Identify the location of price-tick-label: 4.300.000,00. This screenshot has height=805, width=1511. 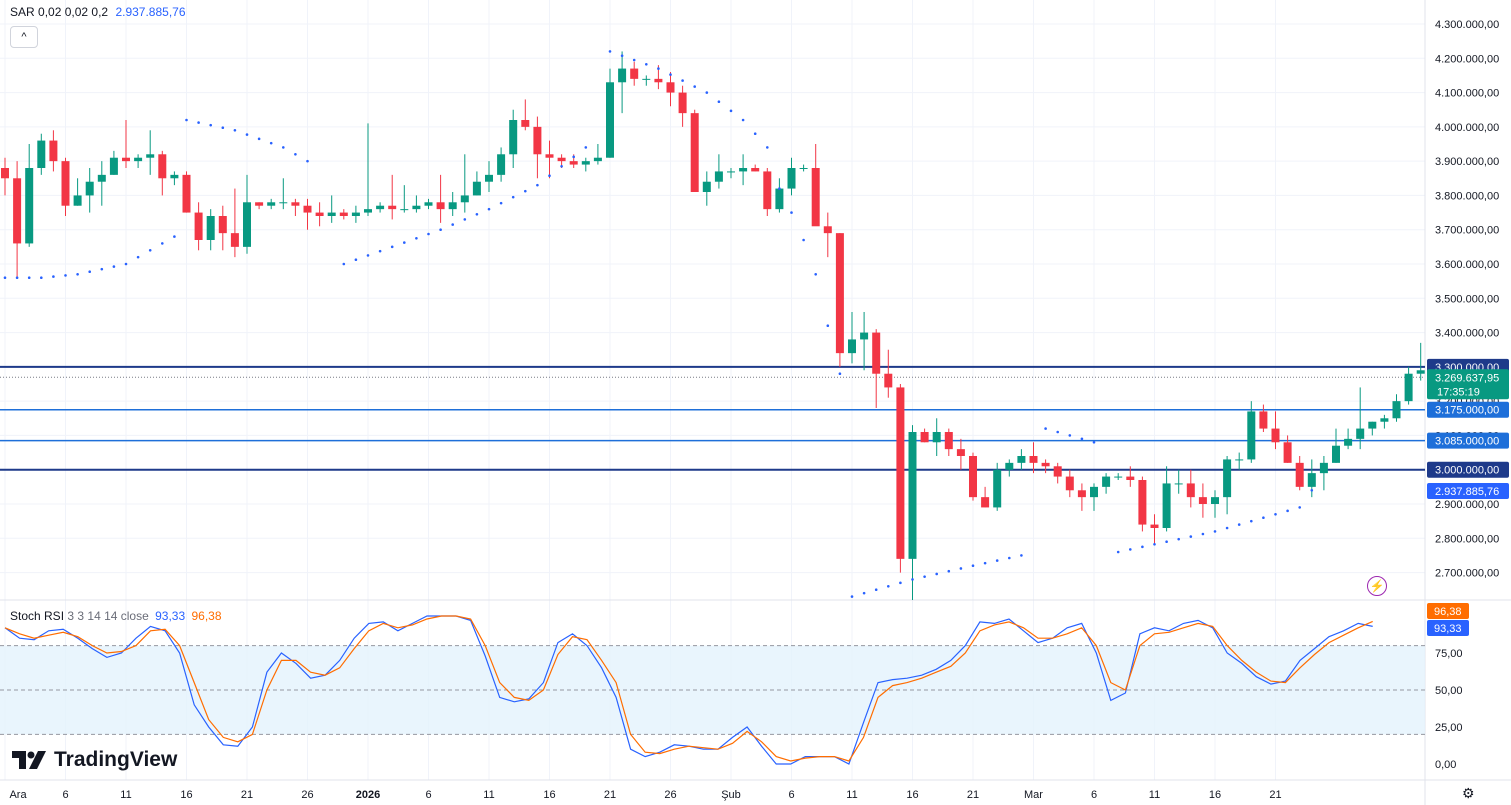
(1467, 25).